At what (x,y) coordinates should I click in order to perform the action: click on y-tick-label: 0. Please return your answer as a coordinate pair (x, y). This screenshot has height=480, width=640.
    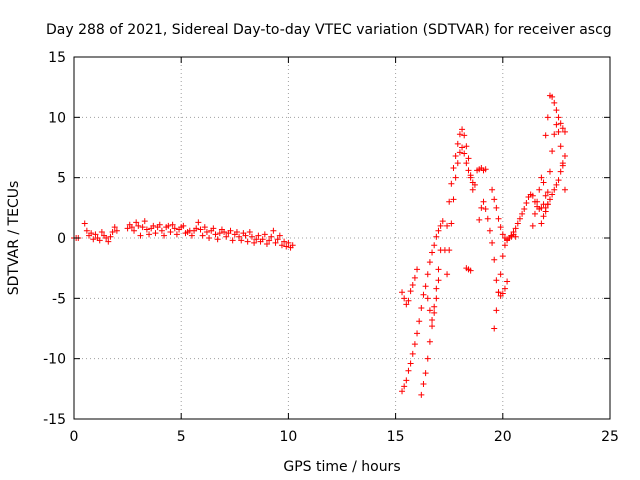
    Looking at the image, I should click on (61, 239).